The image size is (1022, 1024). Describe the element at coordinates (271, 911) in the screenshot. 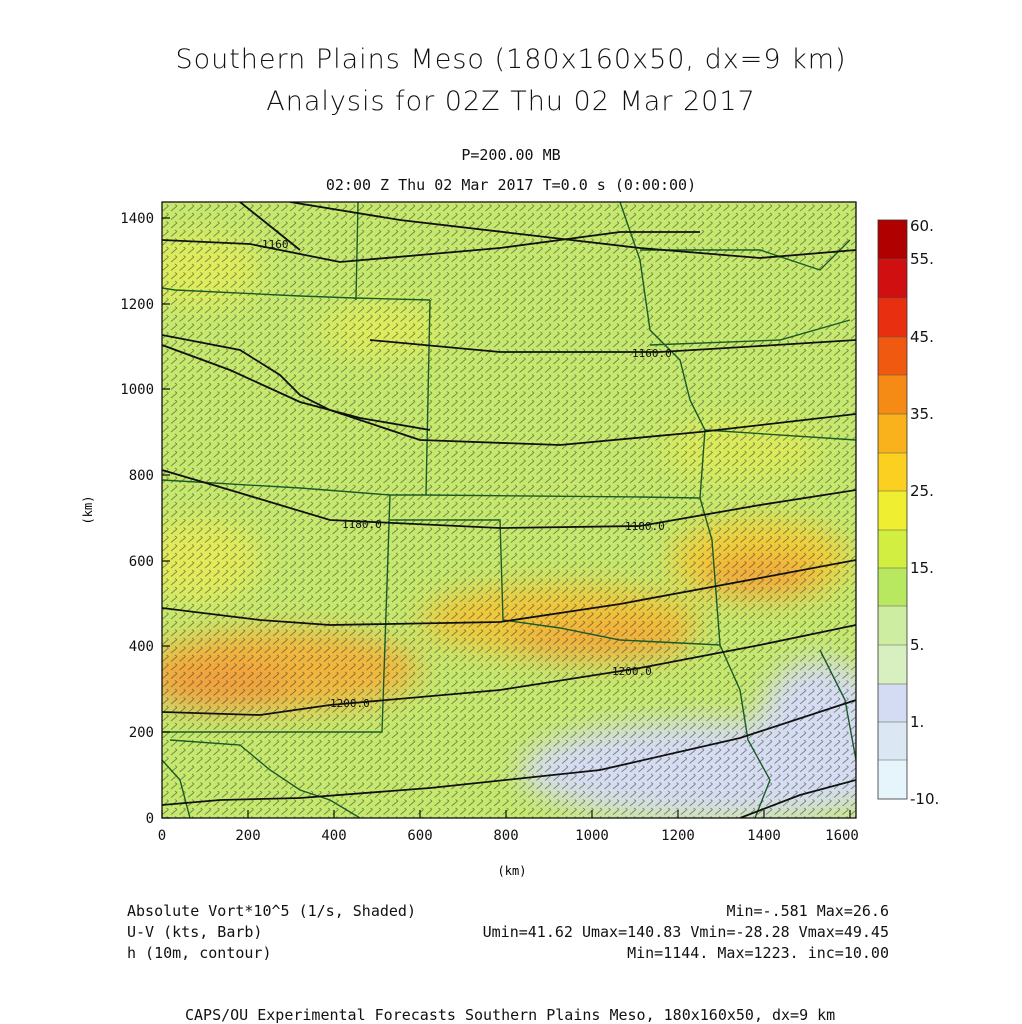

I see `legend-vorticity: Absolute Vort*10^5 (1/s, Shaded)` at that location.